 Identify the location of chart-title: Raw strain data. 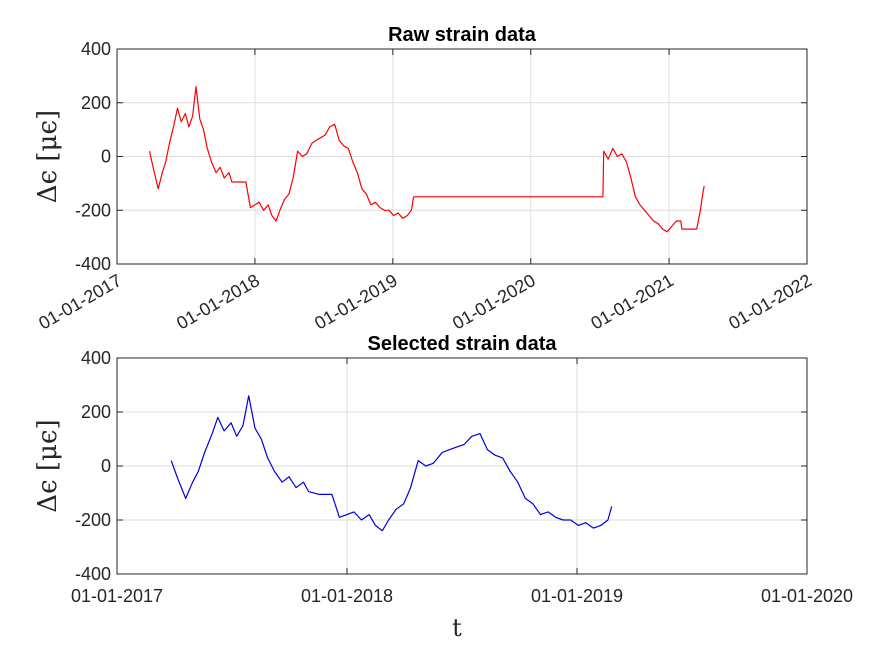
(462, 35).